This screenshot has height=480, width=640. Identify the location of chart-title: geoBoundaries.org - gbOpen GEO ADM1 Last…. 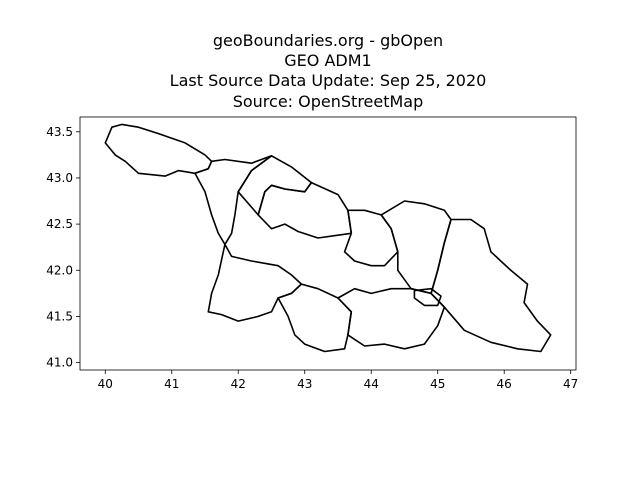
(328, 71).